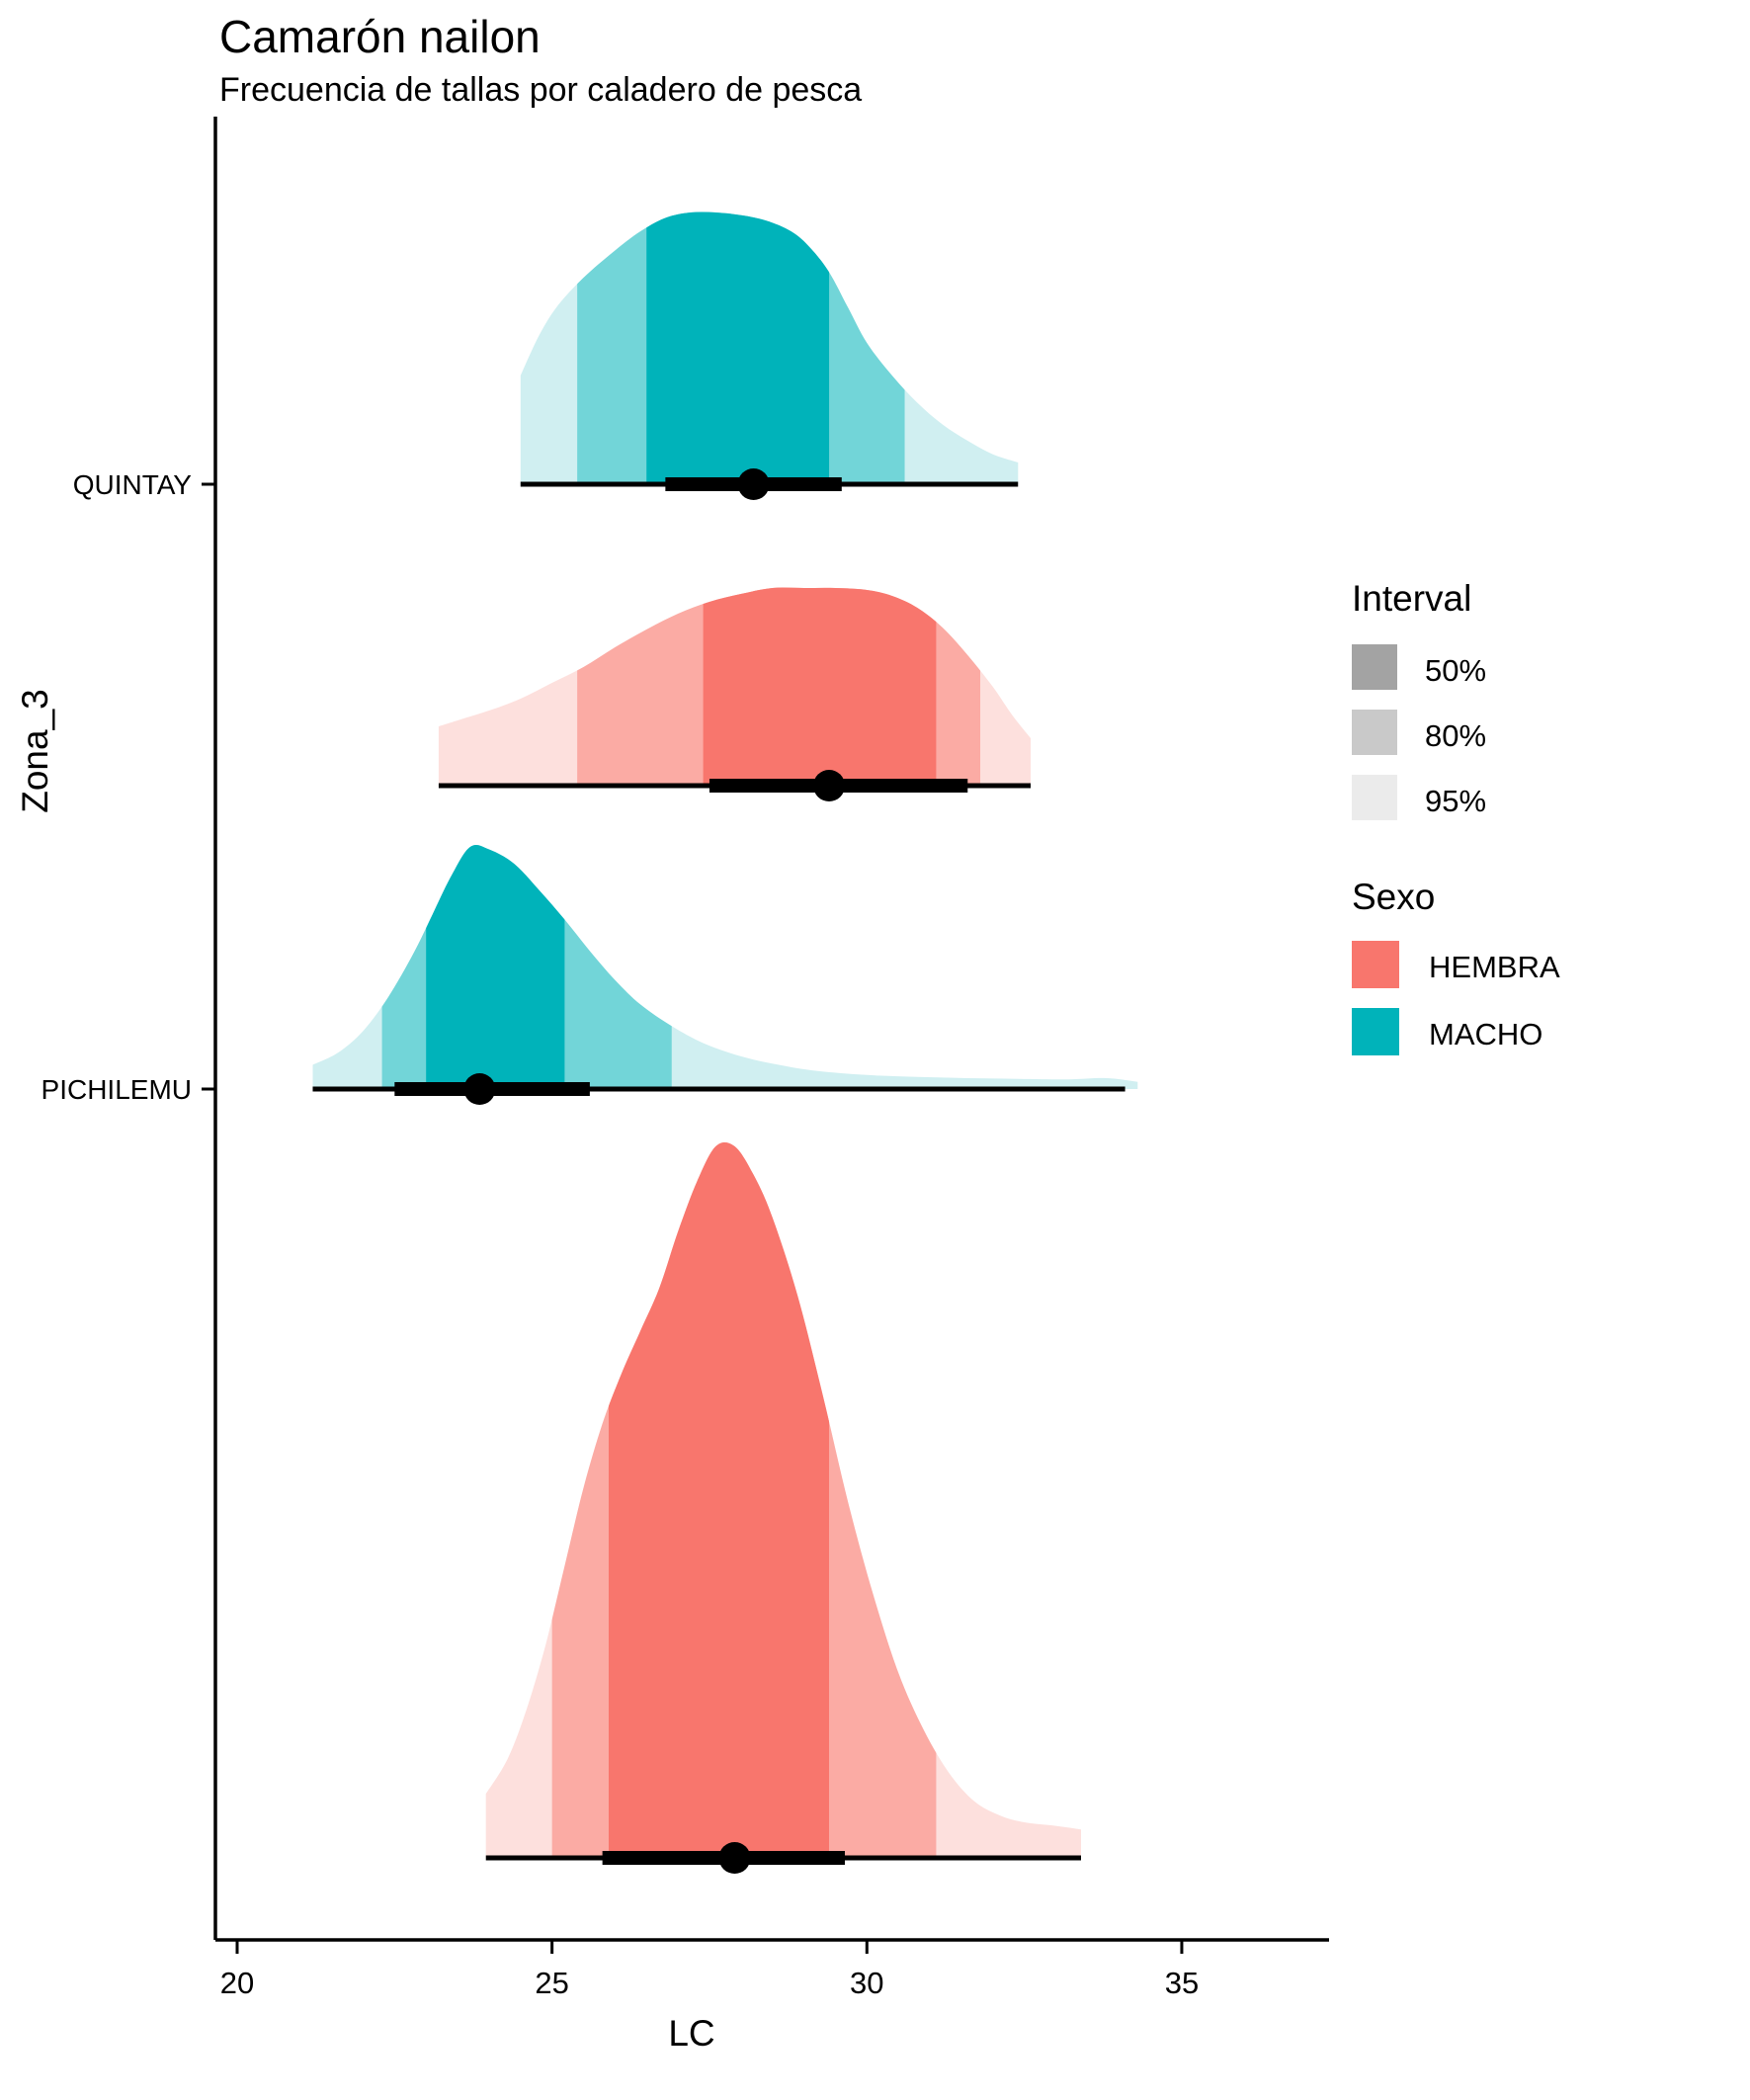 The image size is (1750, 2100). Describe the element at coordinates (753, 484) in the screenshot. I see `median-point-quintay-macho` at that location.